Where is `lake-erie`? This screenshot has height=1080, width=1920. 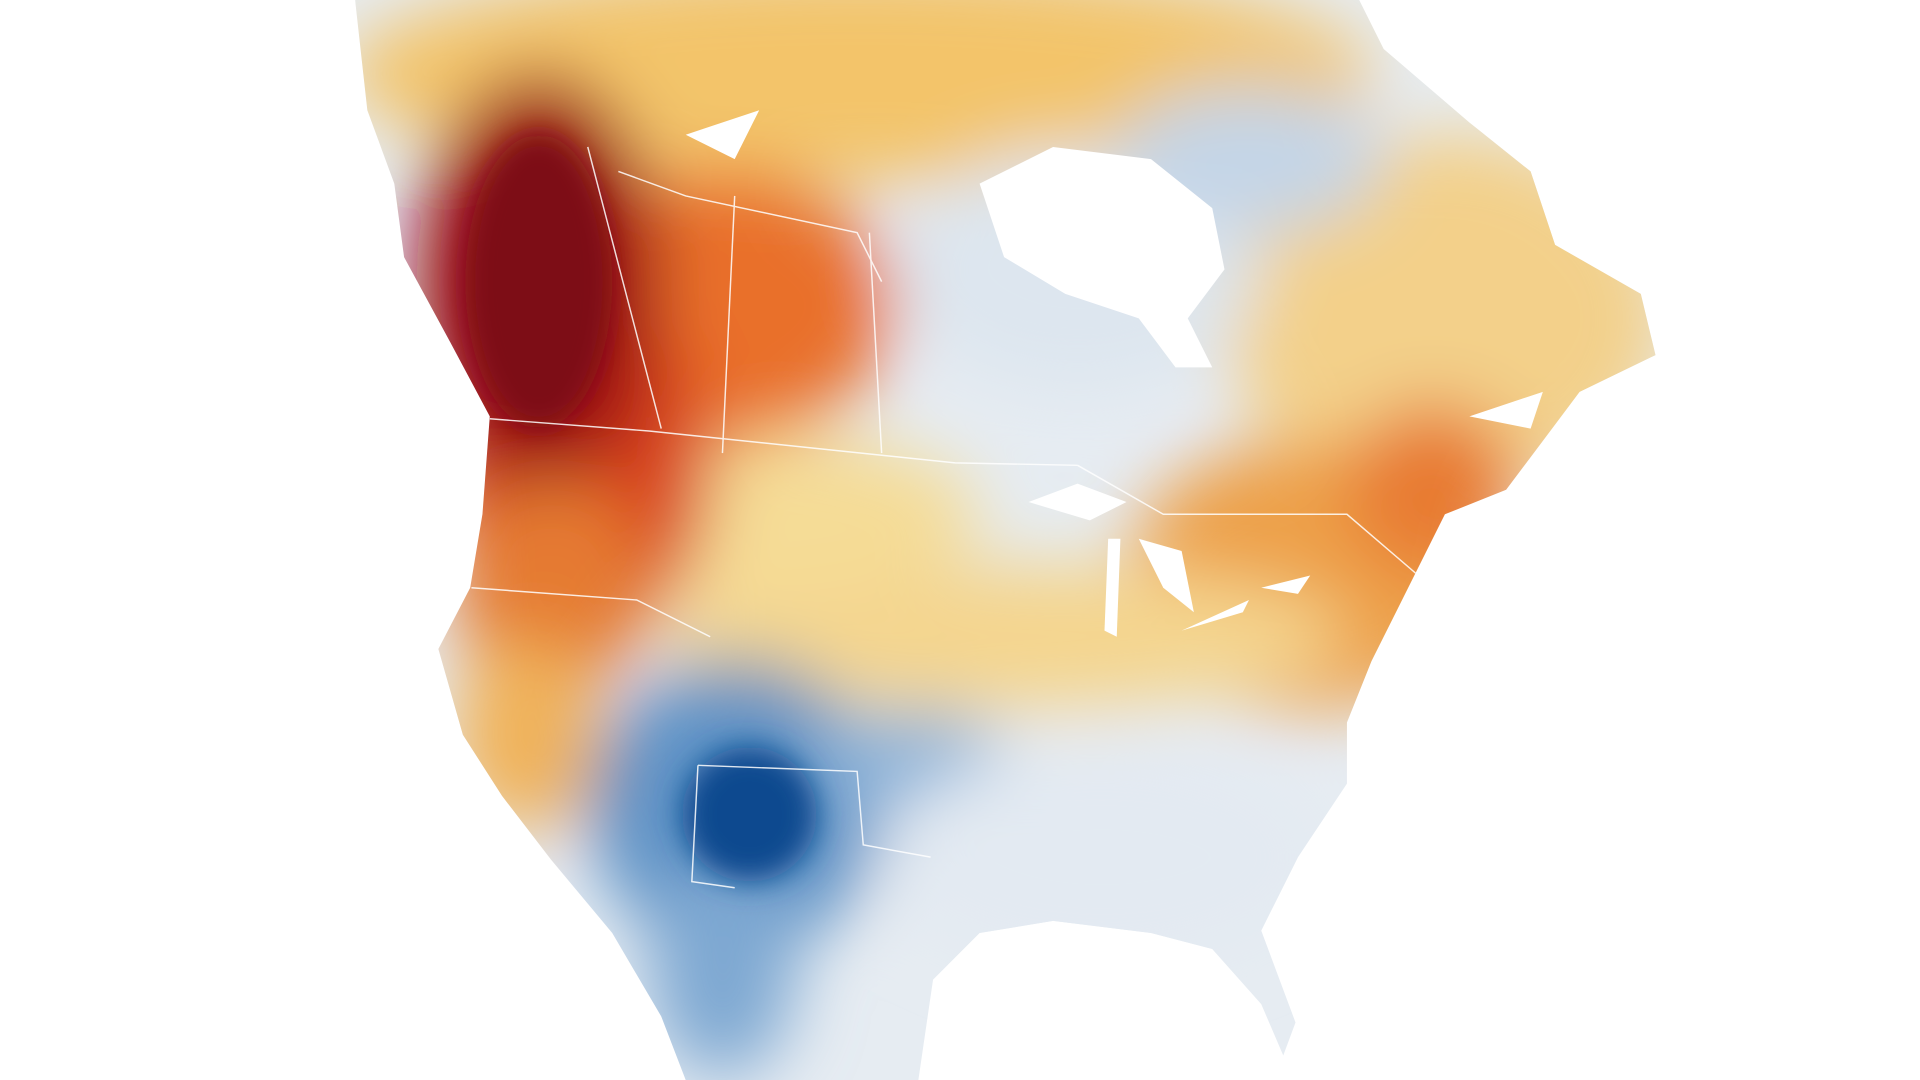
lake-erie is located at coordinates (1215, 615).